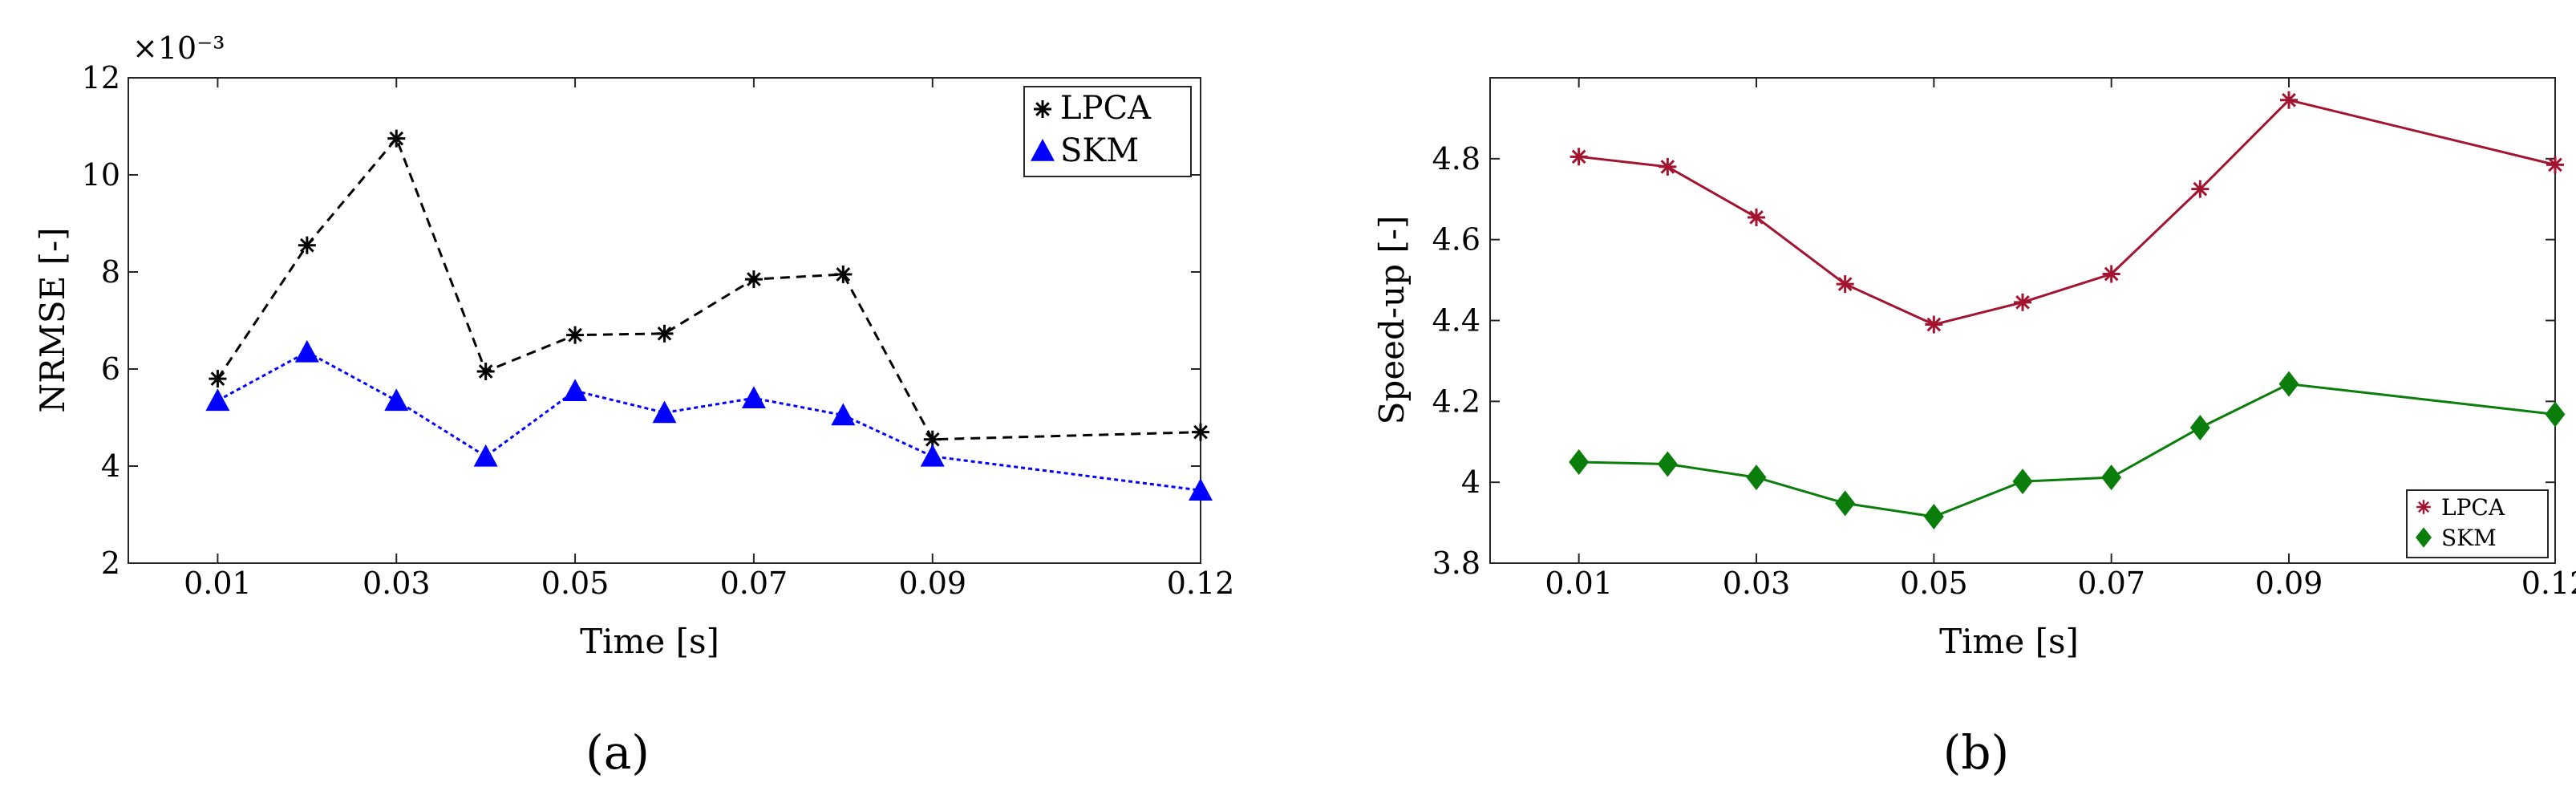 The width and height of the screenshot is (2576, 795). I want to click on y-tick-label: 4.6, so click(1456, 240).